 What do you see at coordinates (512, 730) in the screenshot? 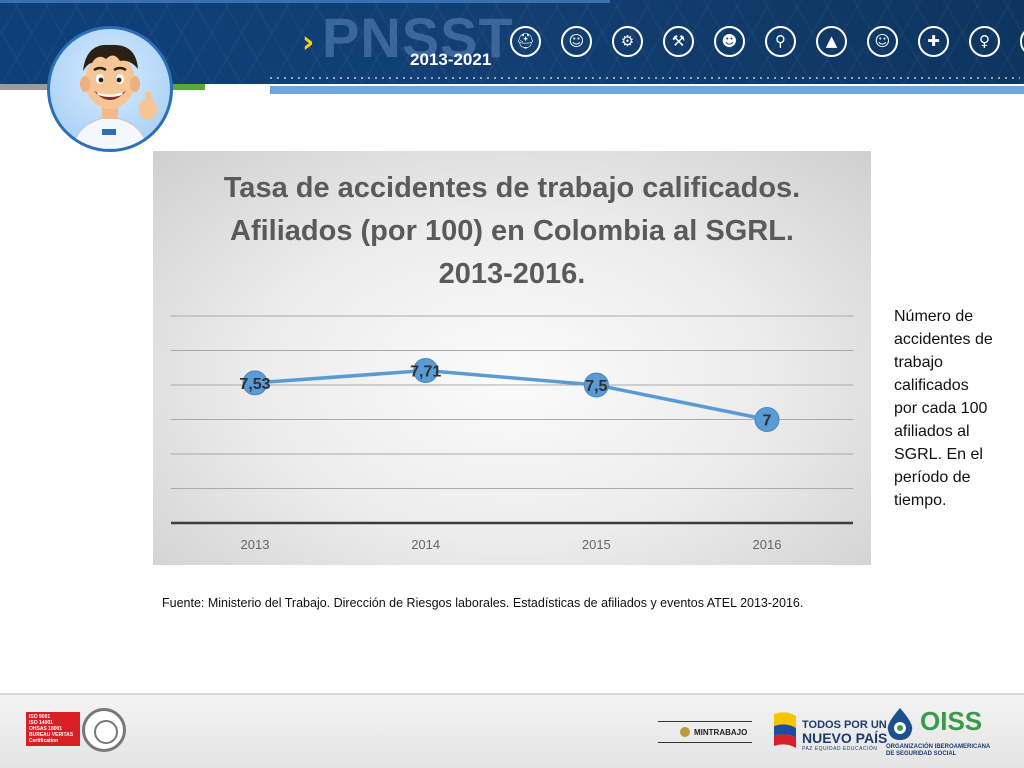
I see `footer-bar` at bounding box center [512, 730].